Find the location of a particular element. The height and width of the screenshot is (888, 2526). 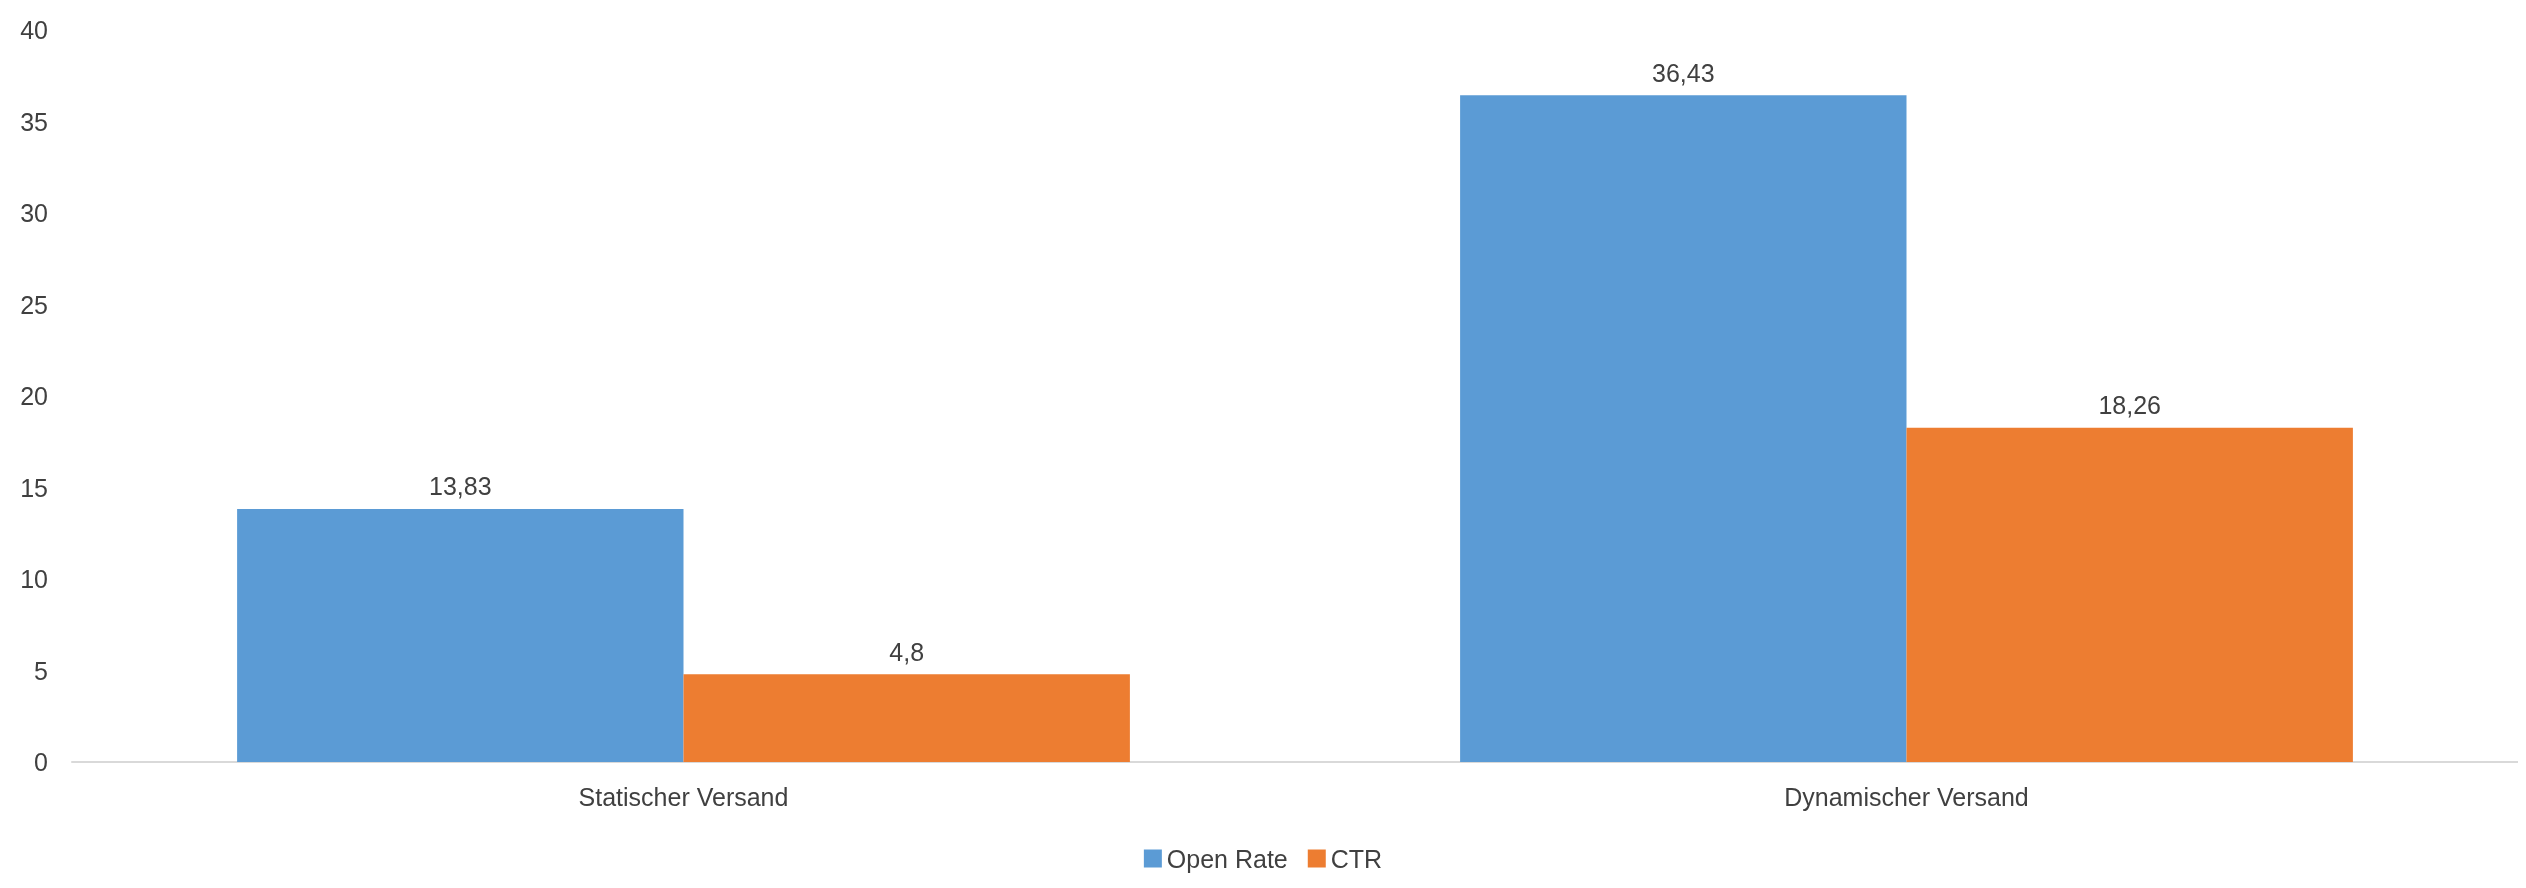

x-tick-label: Statischer Versand is located at coordinates (683, 796).